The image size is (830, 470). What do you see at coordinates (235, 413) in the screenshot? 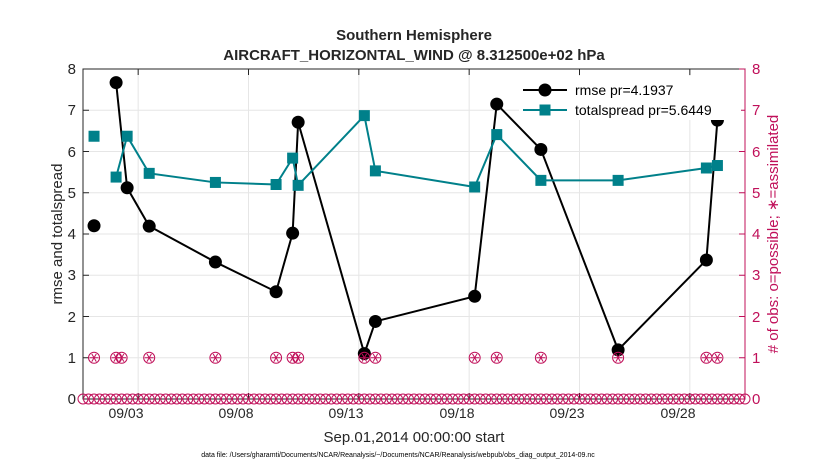
I see `xtick-label: 09/08` at bounding box center [235, 413].